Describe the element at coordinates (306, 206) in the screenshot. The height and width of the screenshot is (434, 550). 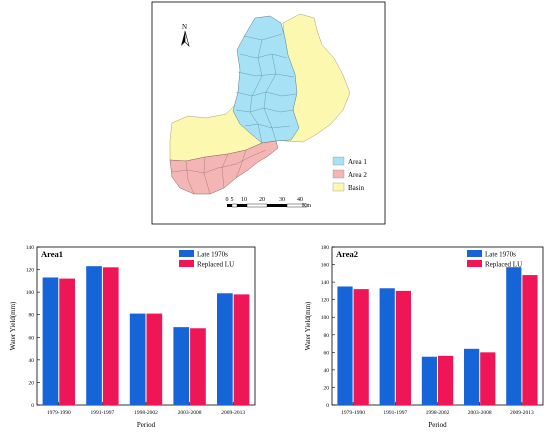
I see `scale-unit: Km` at that location.